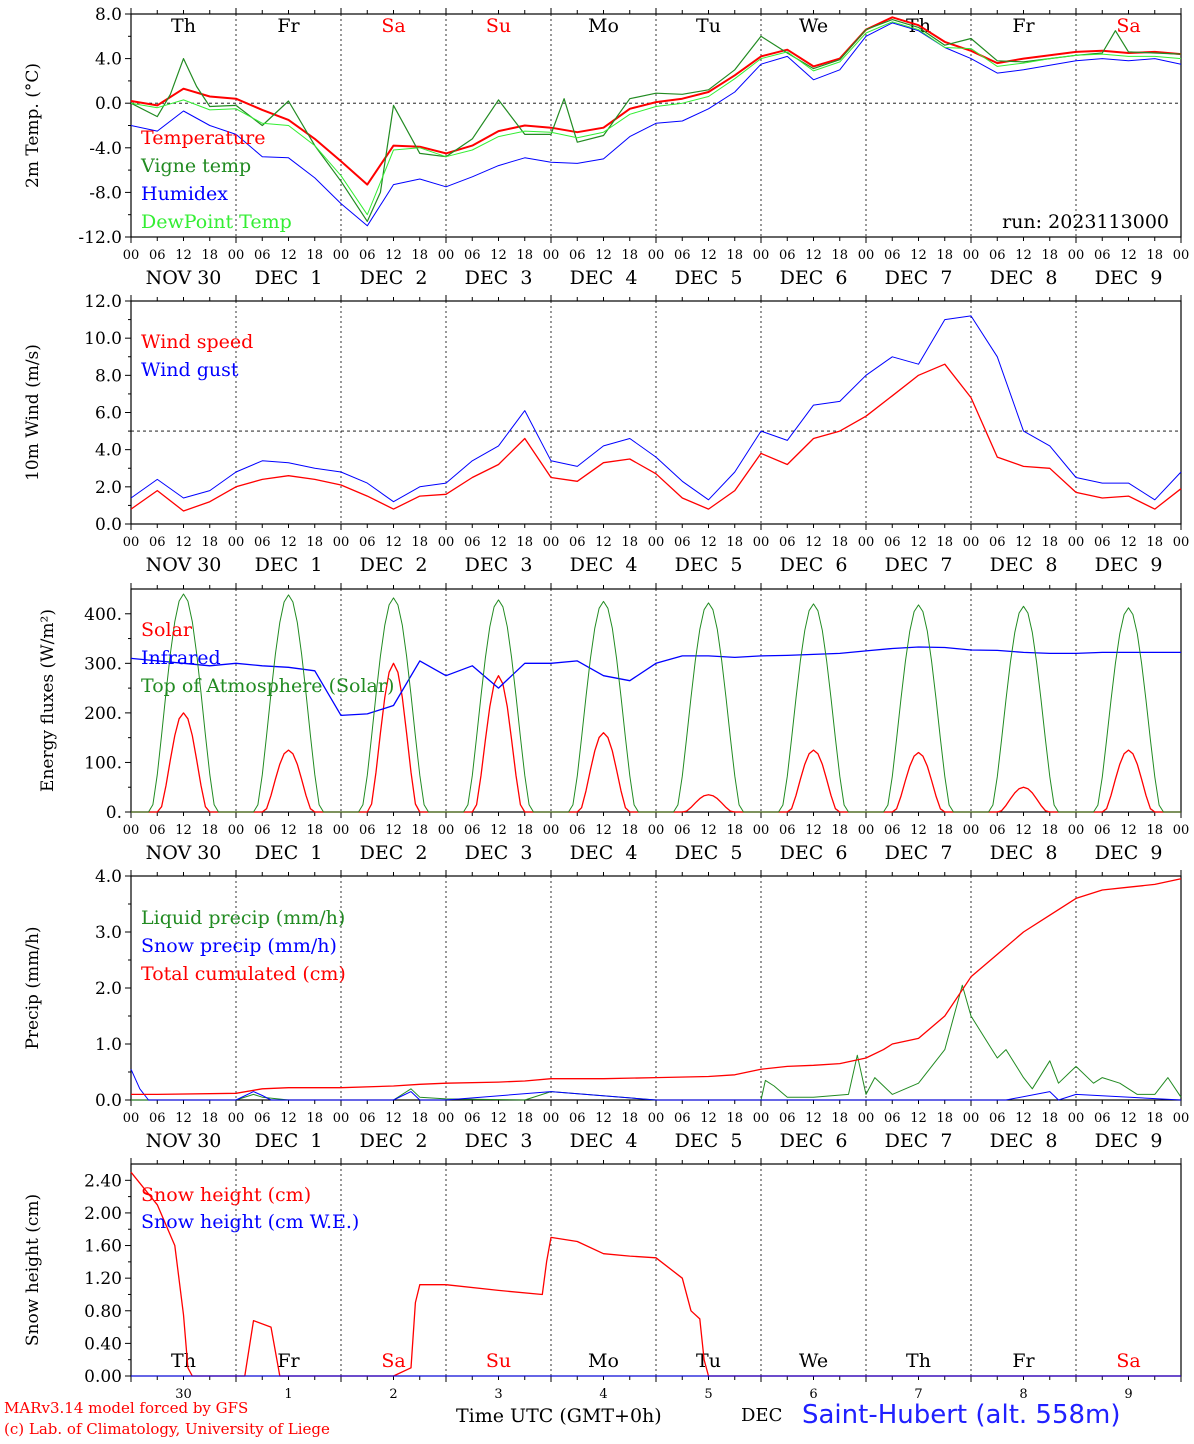 This screenshot has width=1194, height=1444. Describe the element at coordinates (197, 342) in the screenshot. I see `legend-entry: Wind speed` at that location.